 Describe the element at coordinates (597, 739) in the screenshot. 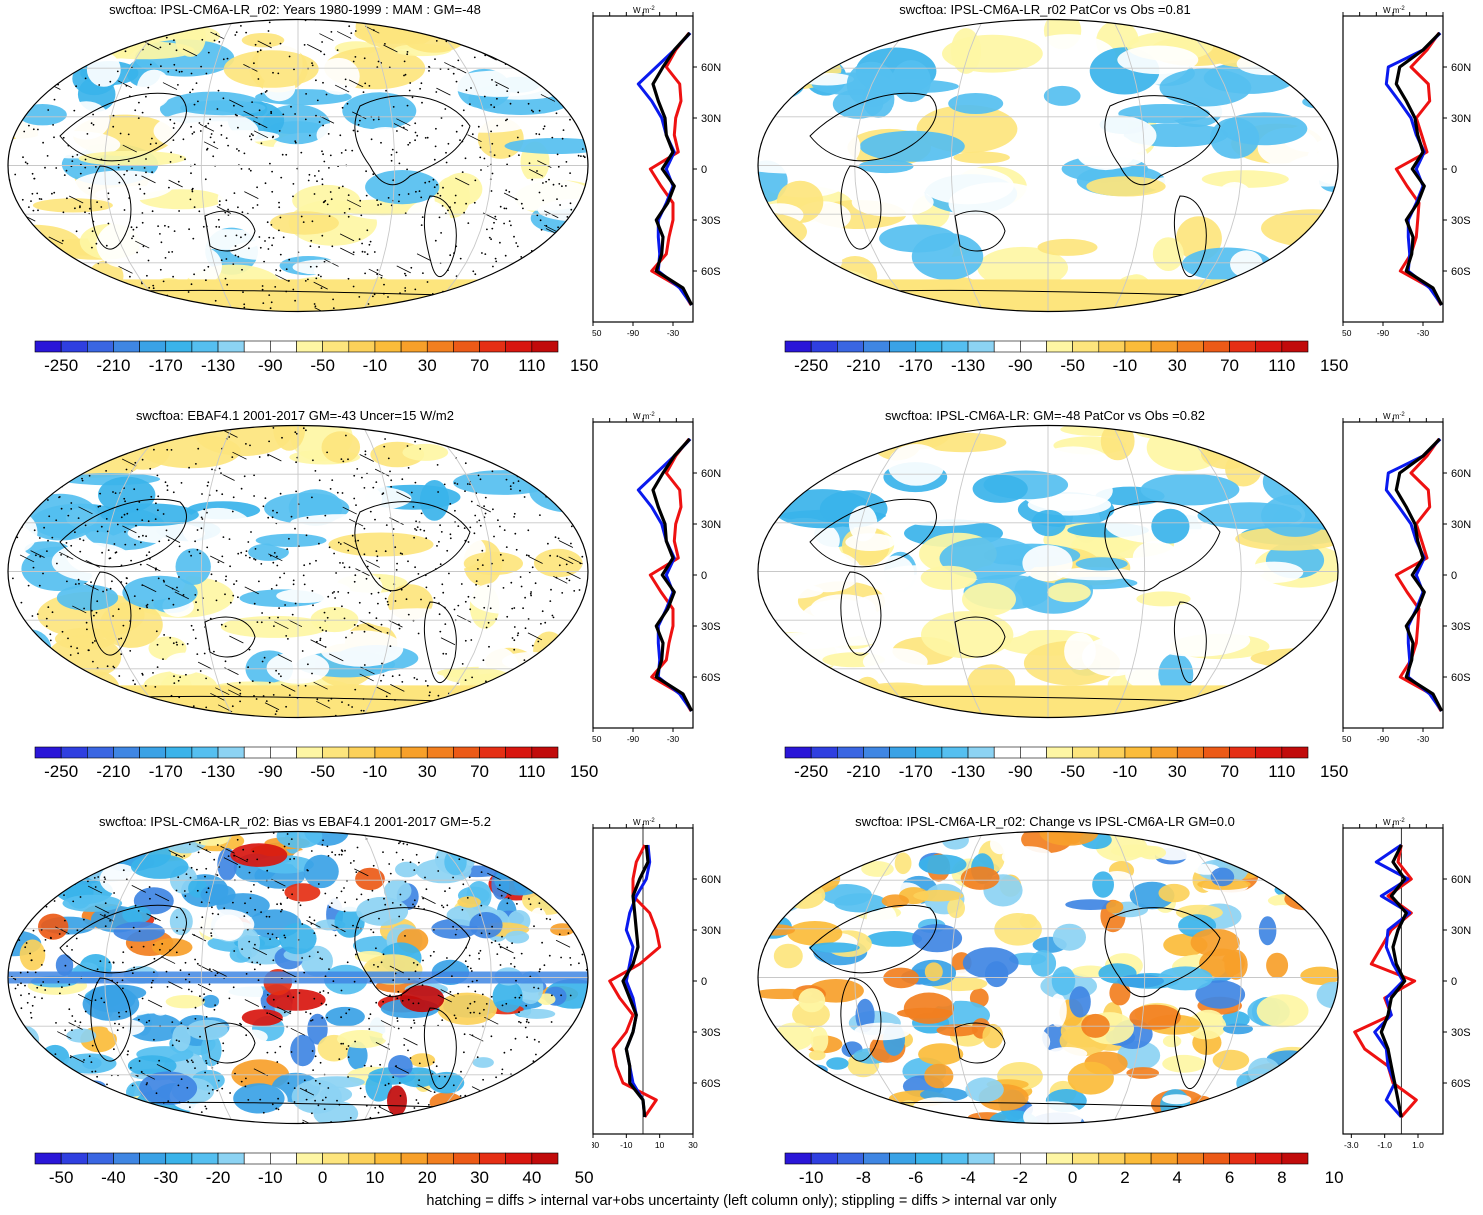

I see `profile-x-tick-label: -150` at that location.